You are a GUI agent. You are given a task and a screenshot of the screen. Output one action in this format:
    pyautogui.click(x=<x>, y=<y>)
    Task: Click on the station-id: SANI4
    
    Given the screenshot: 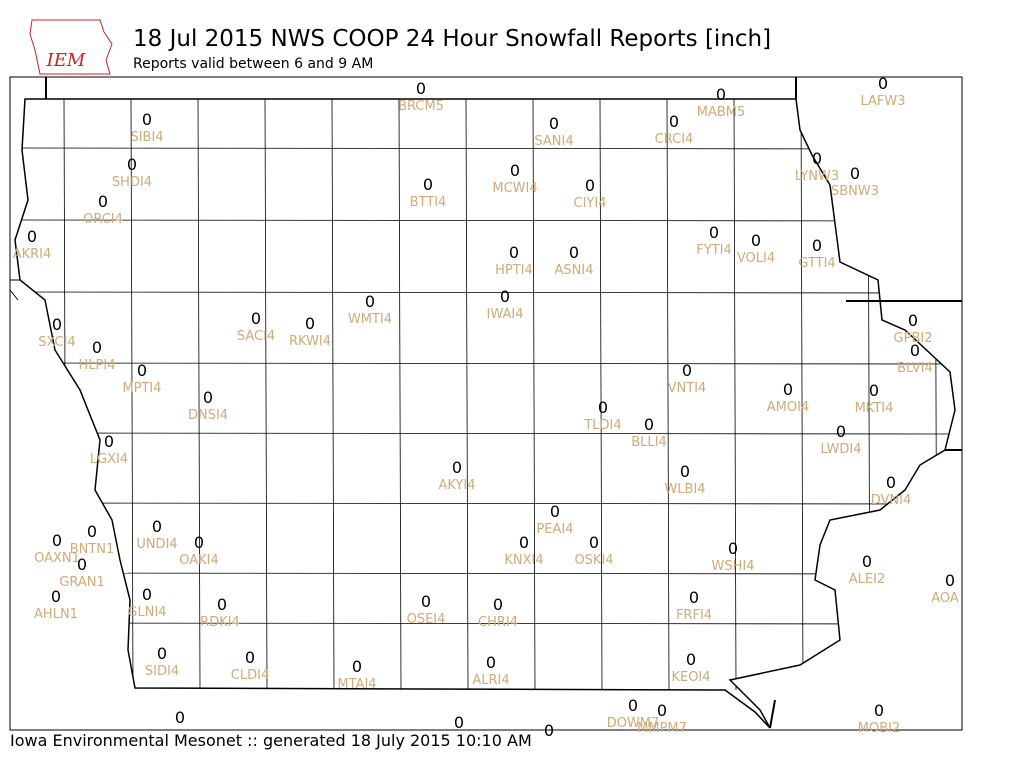 What is the action you would take?
    pyautogui.click(x=553, y=141)
    